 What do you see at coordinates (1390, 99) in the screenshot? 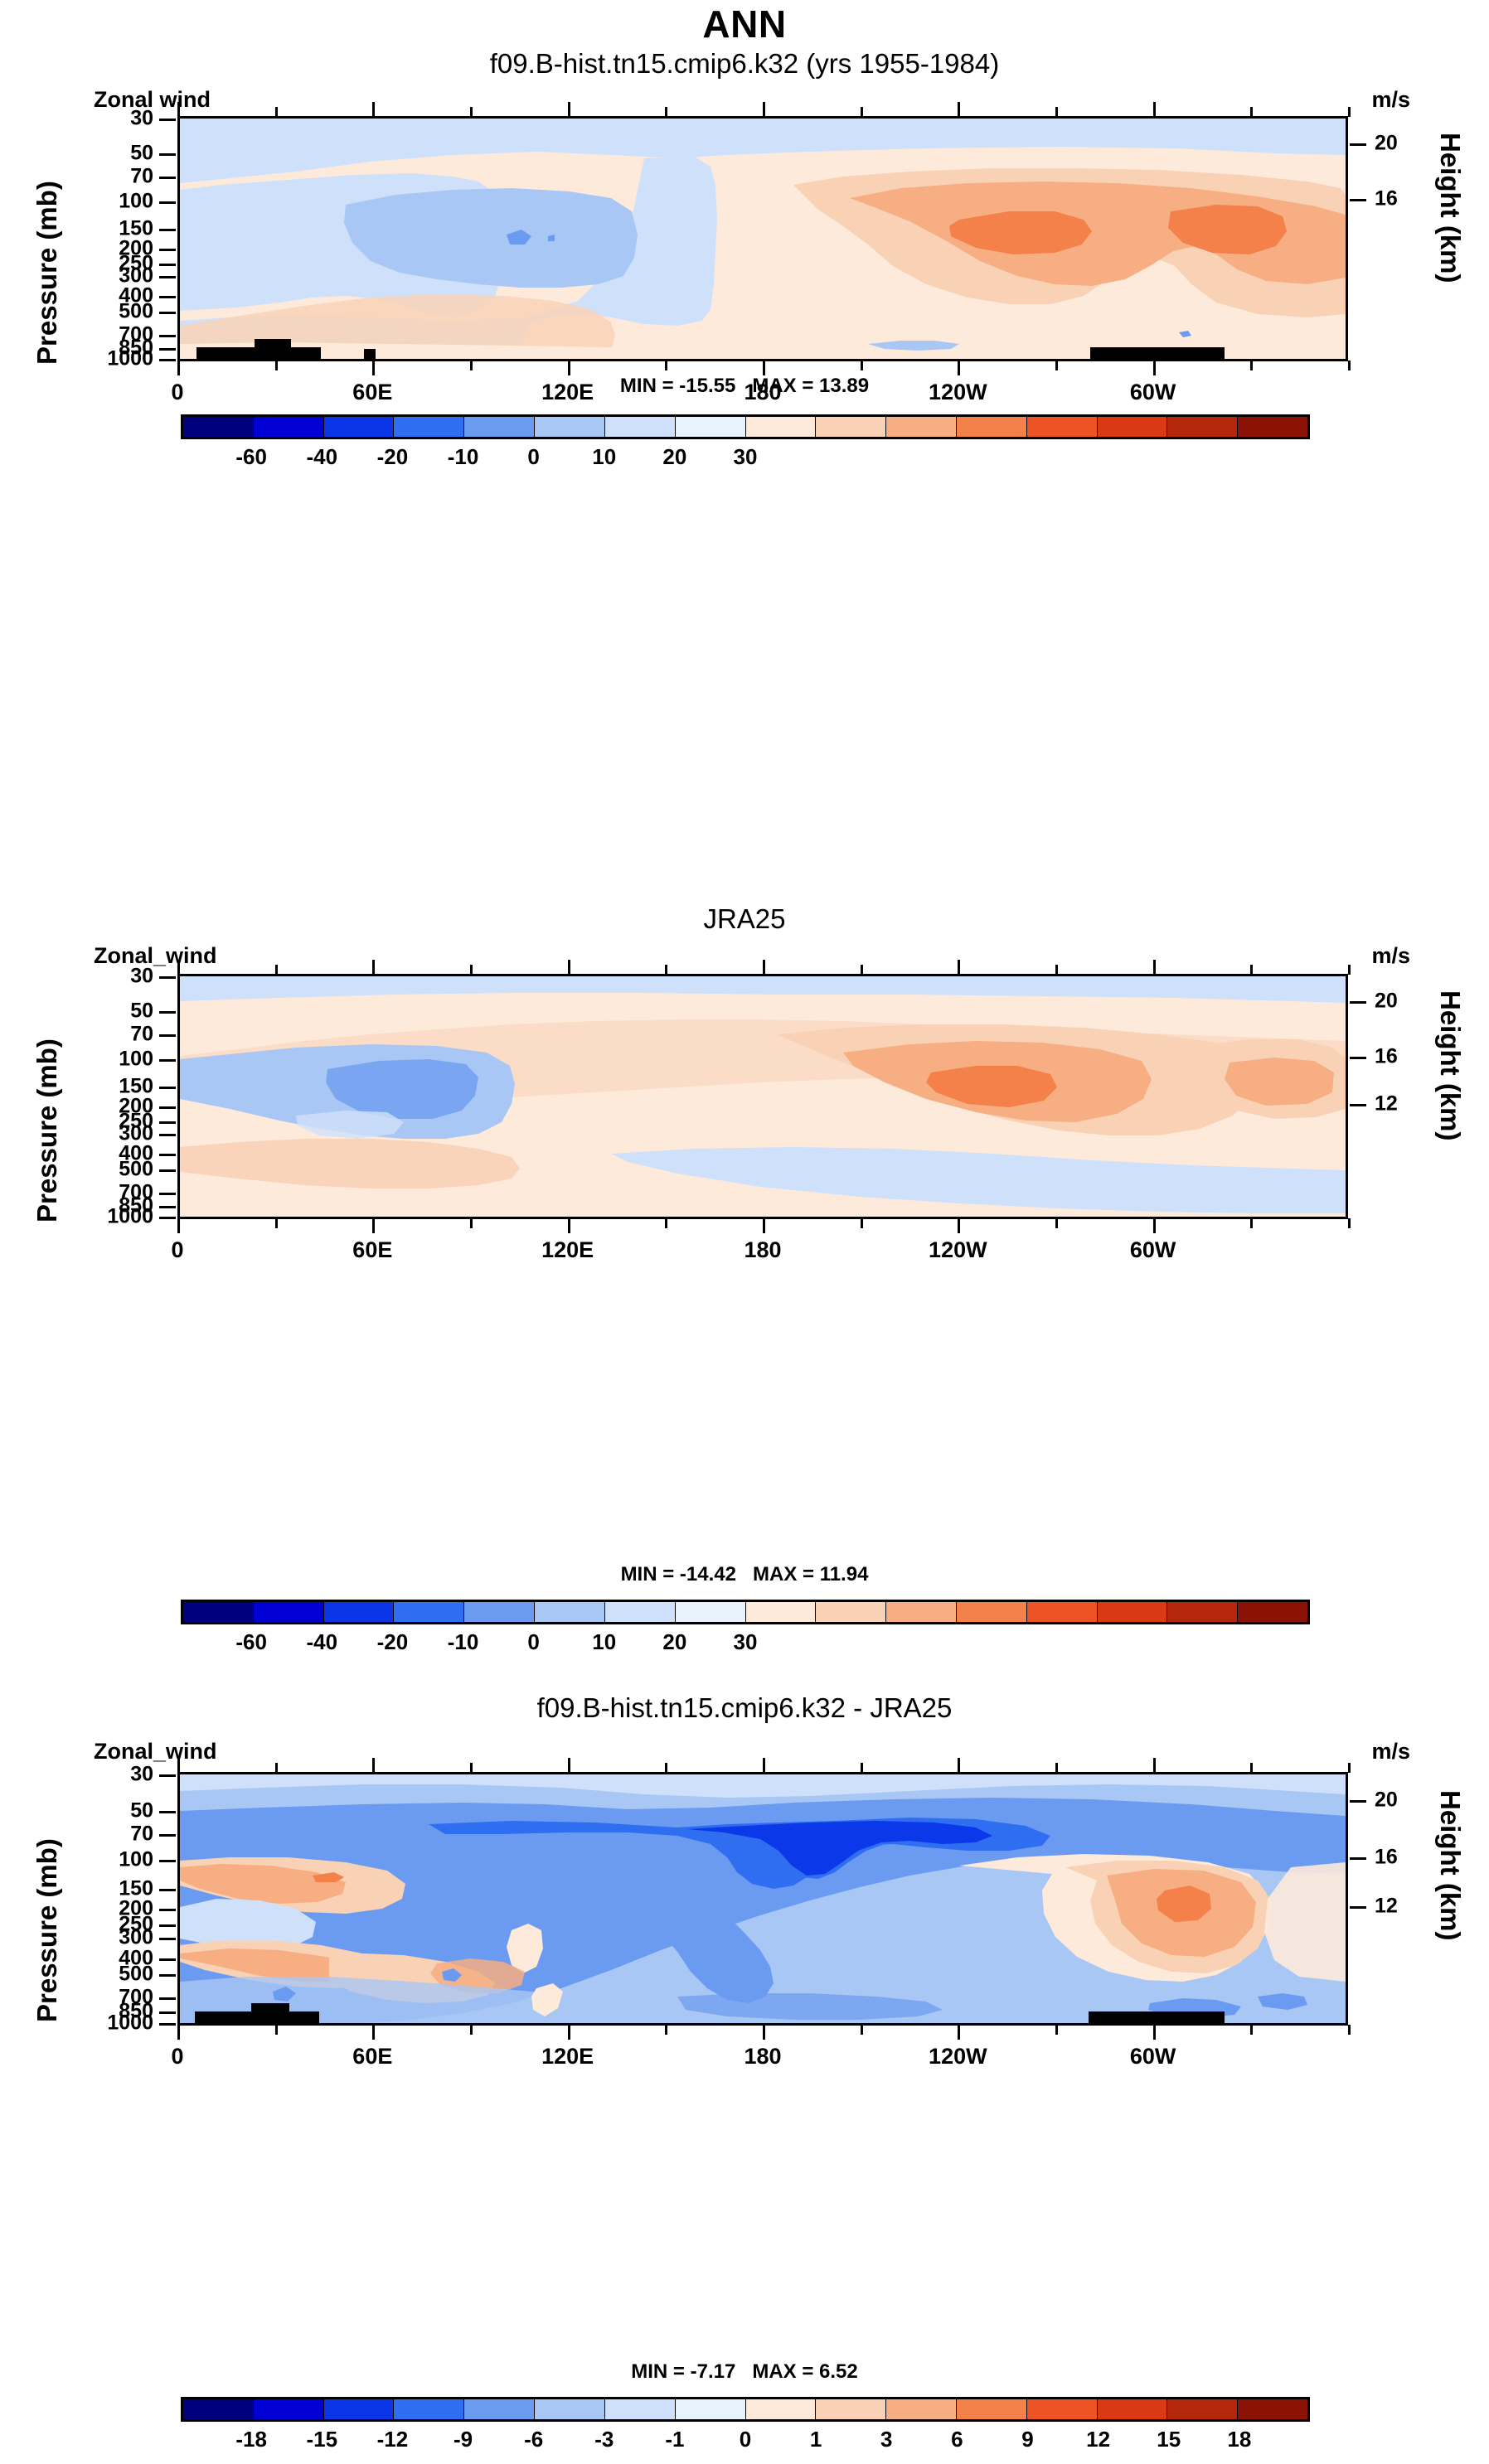
I see `panel-unit-label: m/s` at bounding box center [1390, 99].